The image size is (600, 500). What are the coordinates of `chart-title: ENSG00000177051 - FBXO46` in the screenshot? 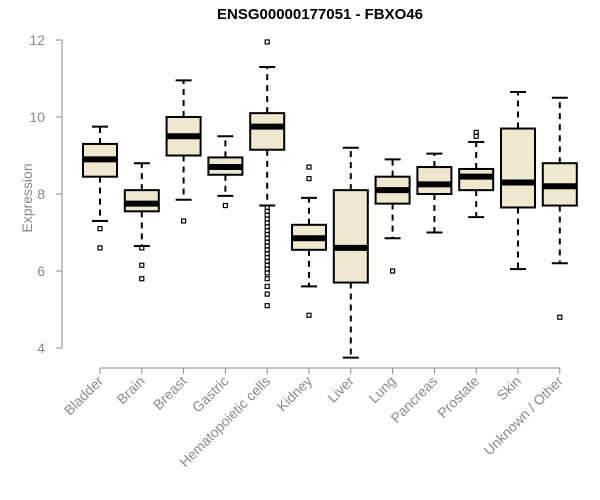 It's located at (320, 14).